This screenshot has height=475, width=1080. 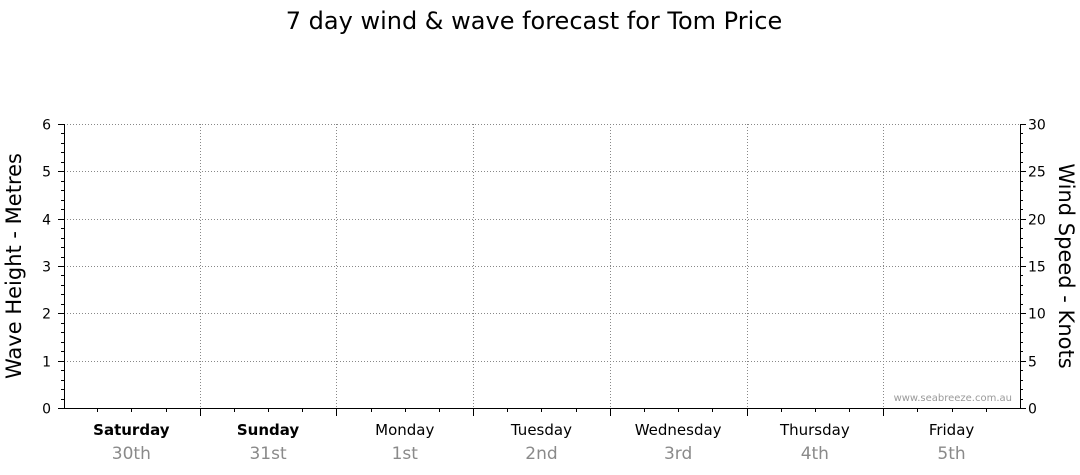 I want to click on right-tick-label: 20, so click(x=1037, y=221).